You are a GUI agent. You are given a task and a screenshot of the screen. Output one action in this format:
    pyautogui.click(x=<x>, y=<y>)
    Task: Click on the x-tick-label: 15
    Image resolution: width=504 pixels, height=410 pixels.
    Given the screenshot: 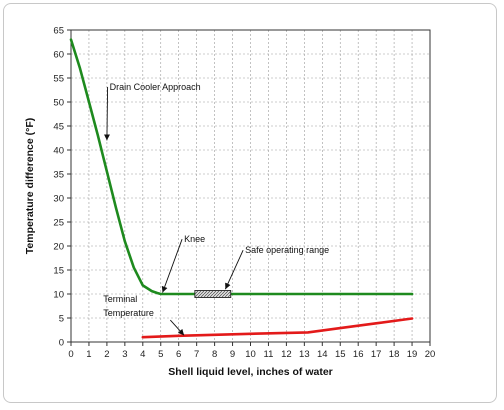 What is the action you would take?
    pyautogui.click(x=340, y=354)
    